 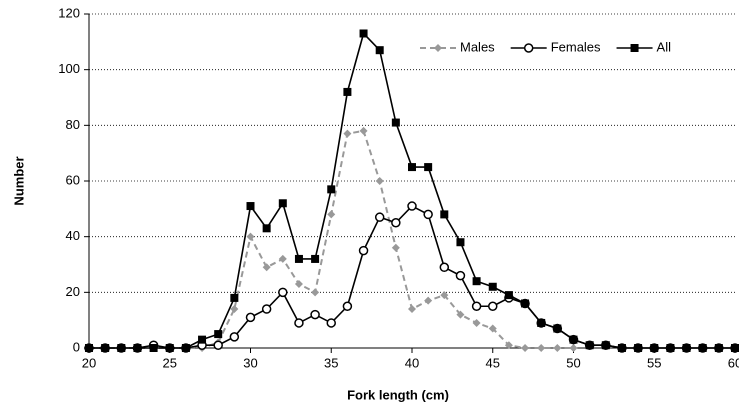 What do you see at coordinates (412, 362) in the screenshot?
I see `x-tick-label: 40` at bounding box center [412, 362].